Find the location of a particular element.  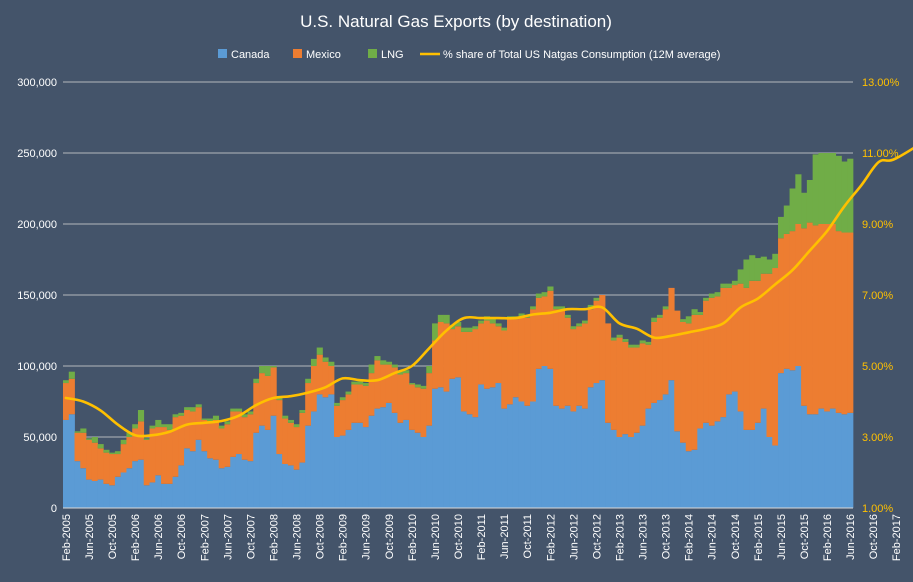

x-tick-label: Jun-2014 is located at coordinates (713, 537).